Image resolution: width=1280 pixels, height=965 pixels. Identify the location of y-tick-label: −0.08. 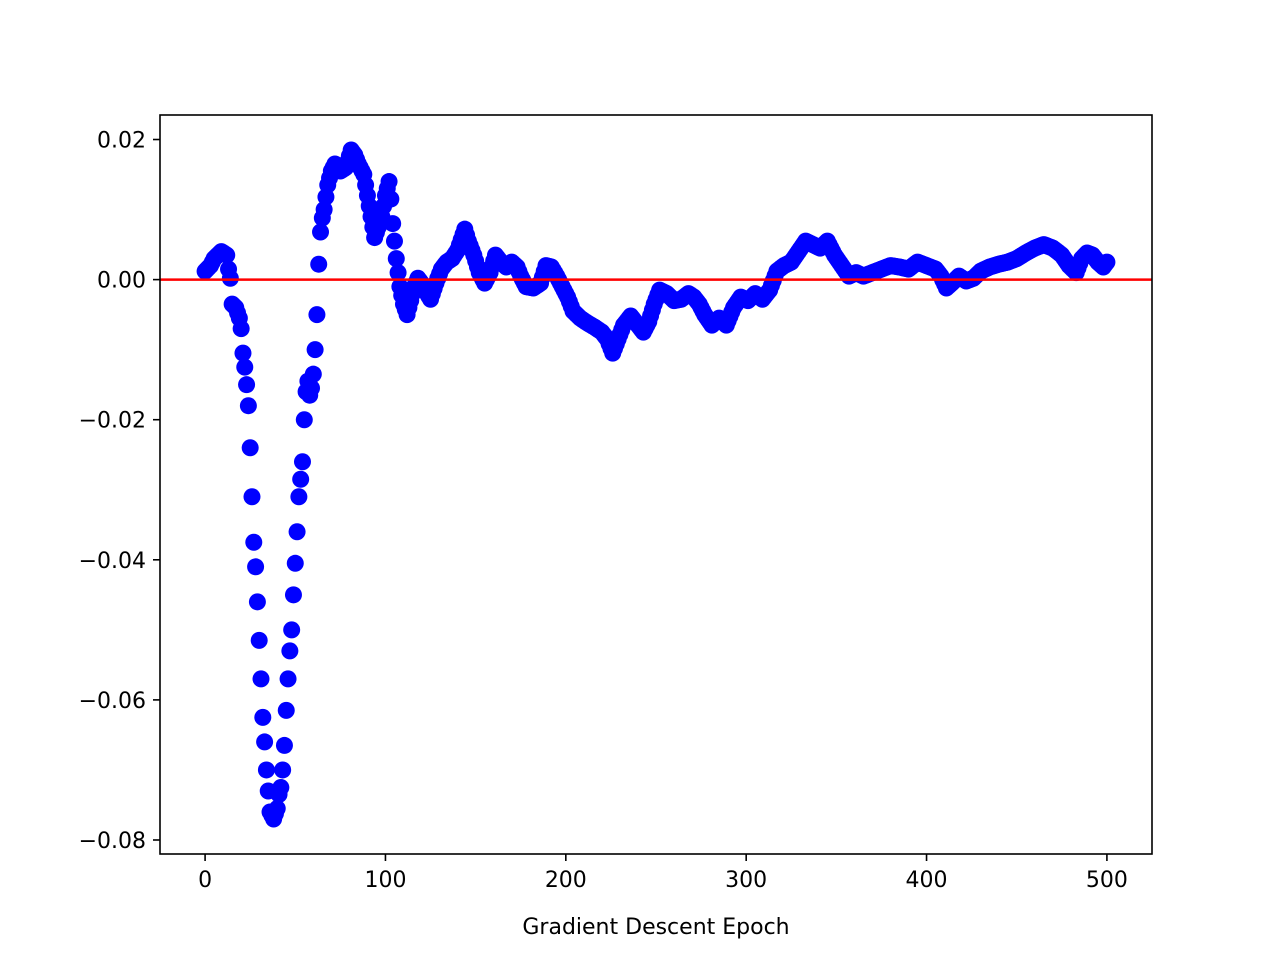
(112, 841).